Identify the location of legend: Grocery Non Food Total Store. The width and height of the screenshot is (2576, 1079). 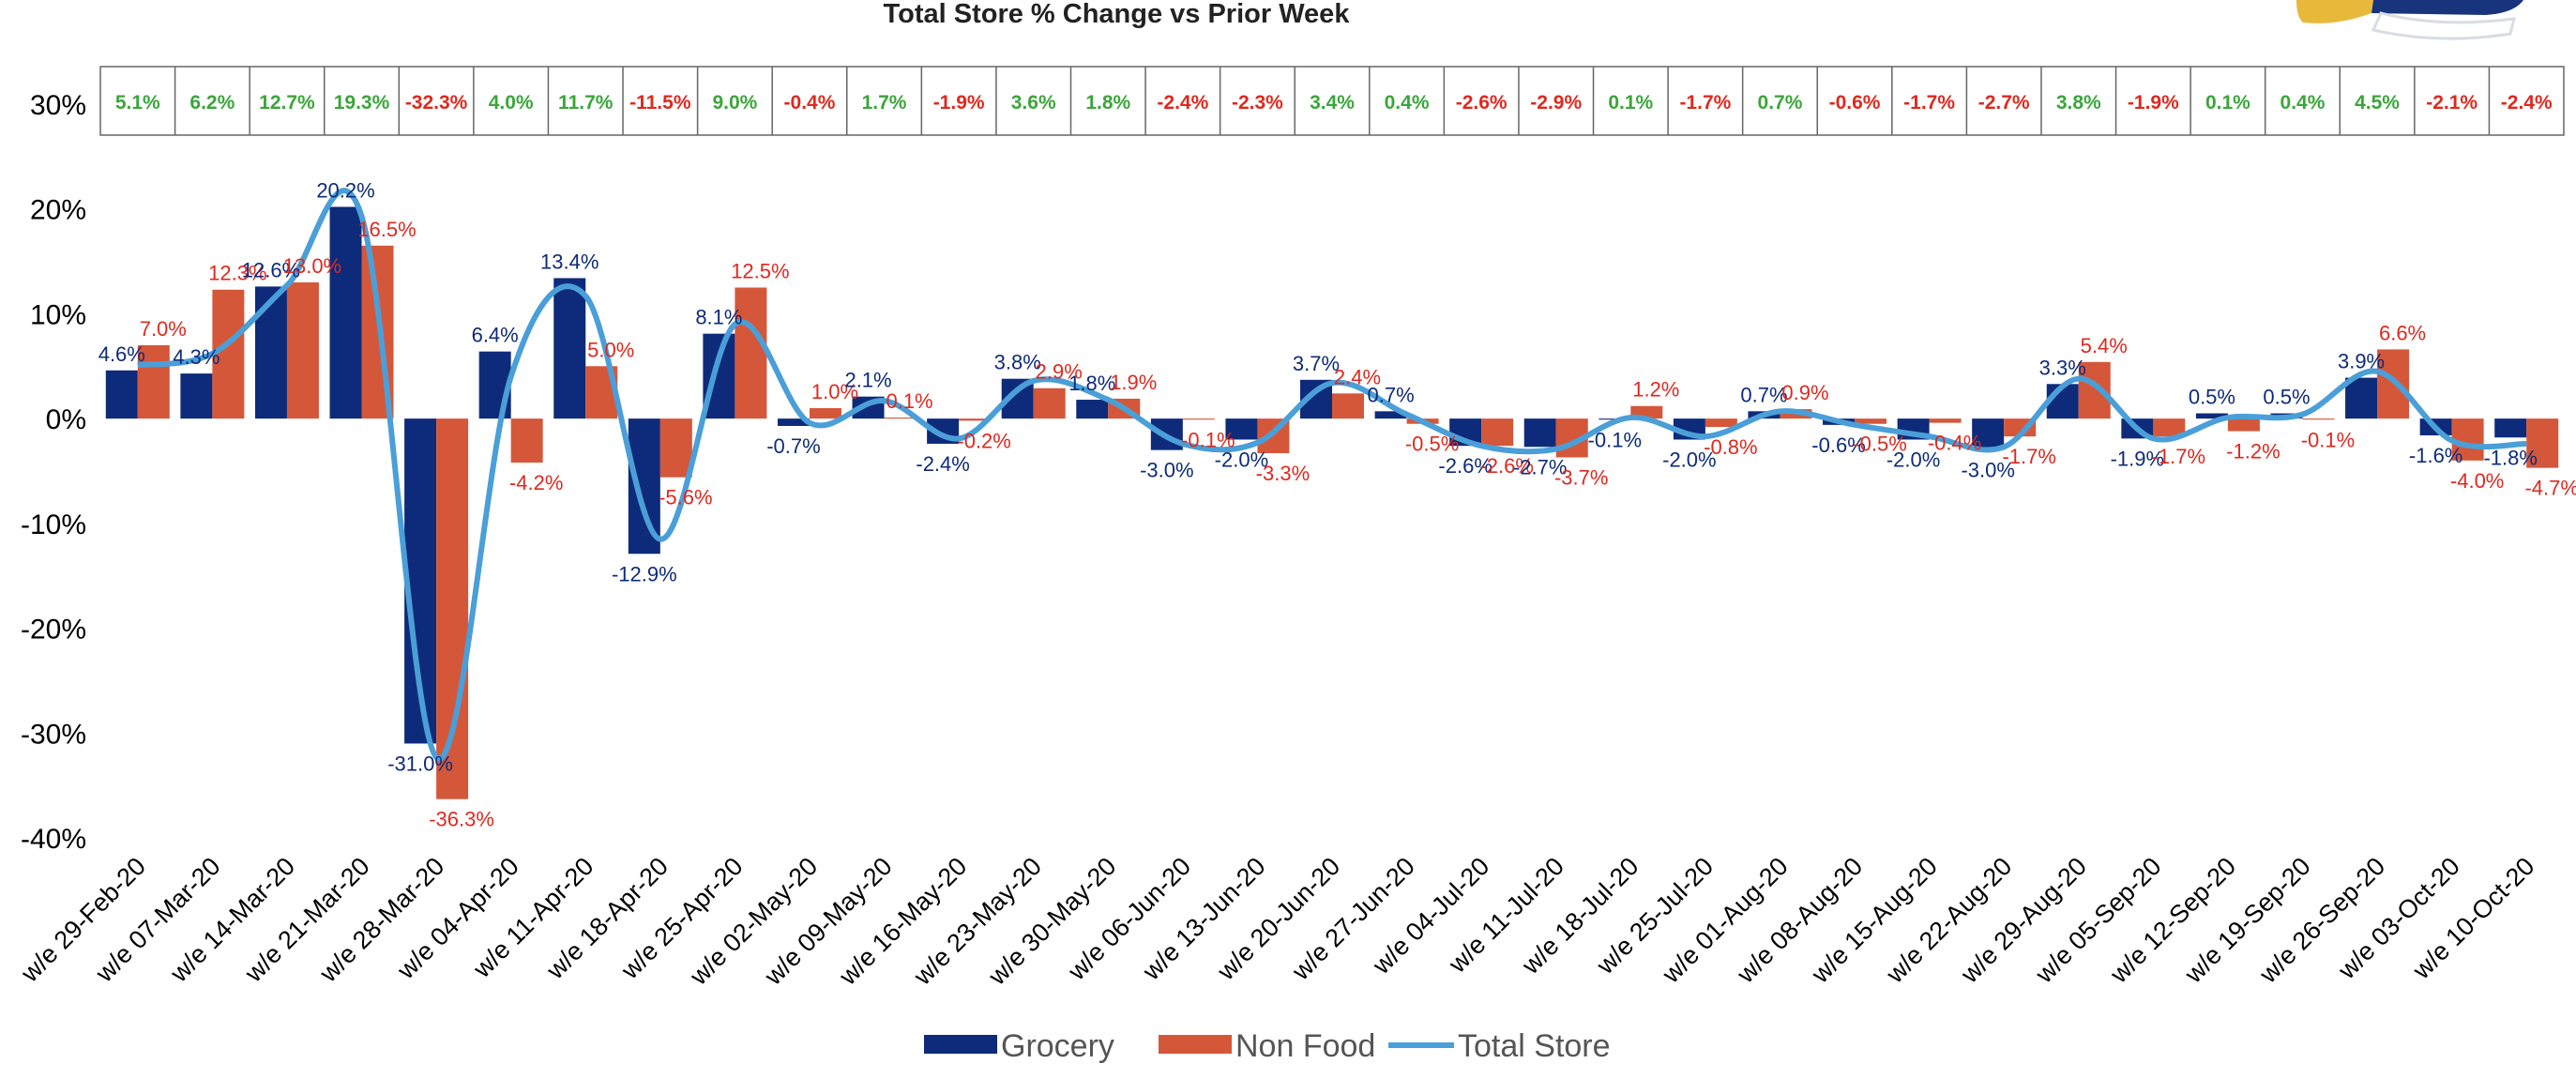
(1267, 1046).